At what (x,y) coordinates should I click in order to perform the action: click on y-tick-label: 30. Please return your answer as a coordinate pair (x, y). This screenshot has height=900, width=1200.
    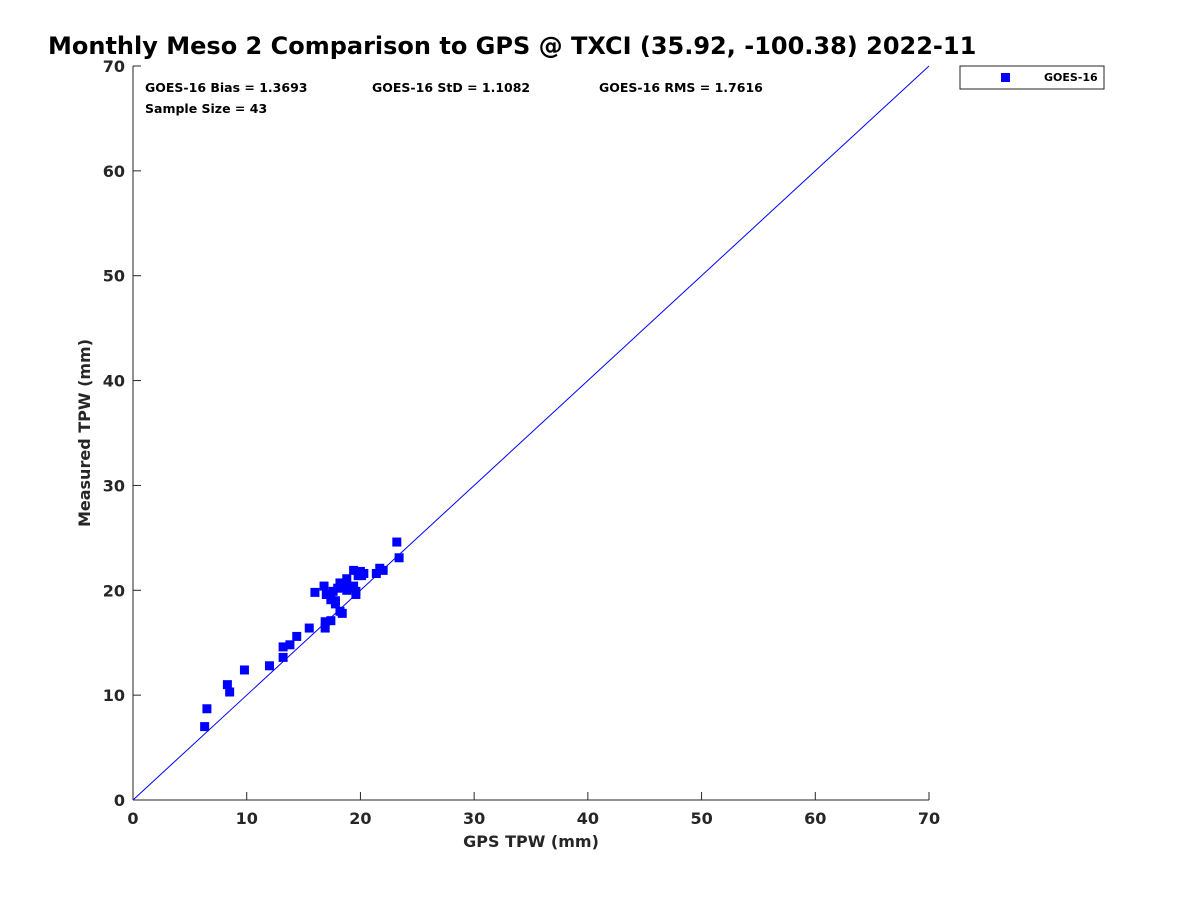
    Looking at the image, I should click on (114, 485).